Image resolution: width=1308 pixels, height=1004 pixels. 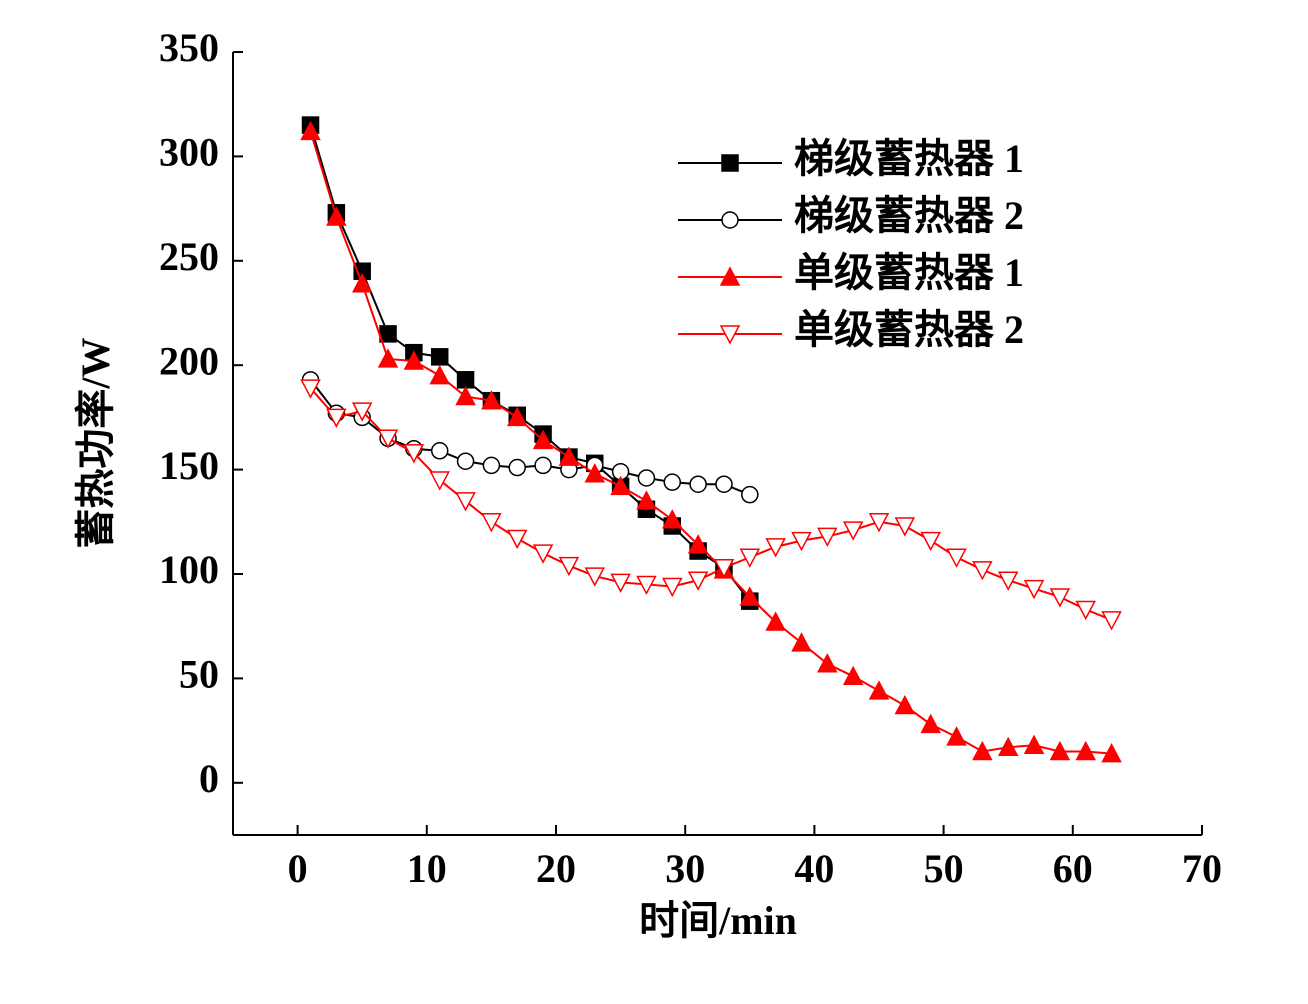 What do you see at coordinates (189, 47) in the screenshot?
I see `y-tick-label: 350` at bounding box center [189, 47].